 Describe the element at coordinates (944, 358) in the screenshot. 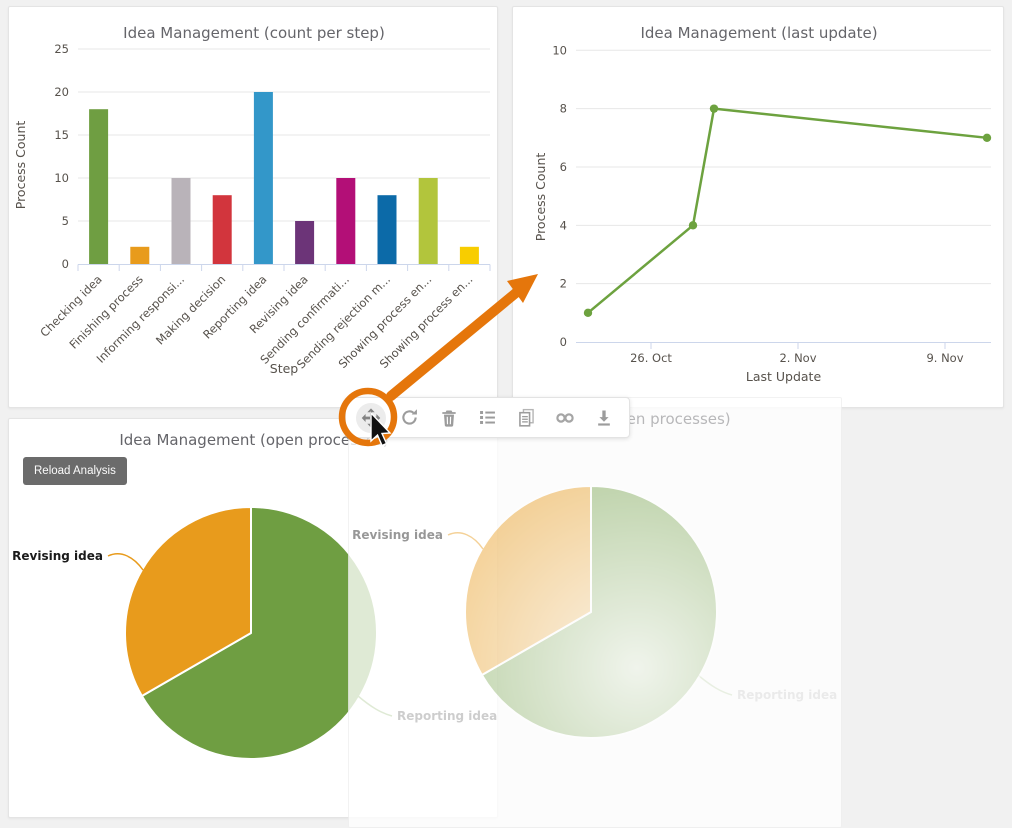

I see `svg-text: 9. Nov` at that location.